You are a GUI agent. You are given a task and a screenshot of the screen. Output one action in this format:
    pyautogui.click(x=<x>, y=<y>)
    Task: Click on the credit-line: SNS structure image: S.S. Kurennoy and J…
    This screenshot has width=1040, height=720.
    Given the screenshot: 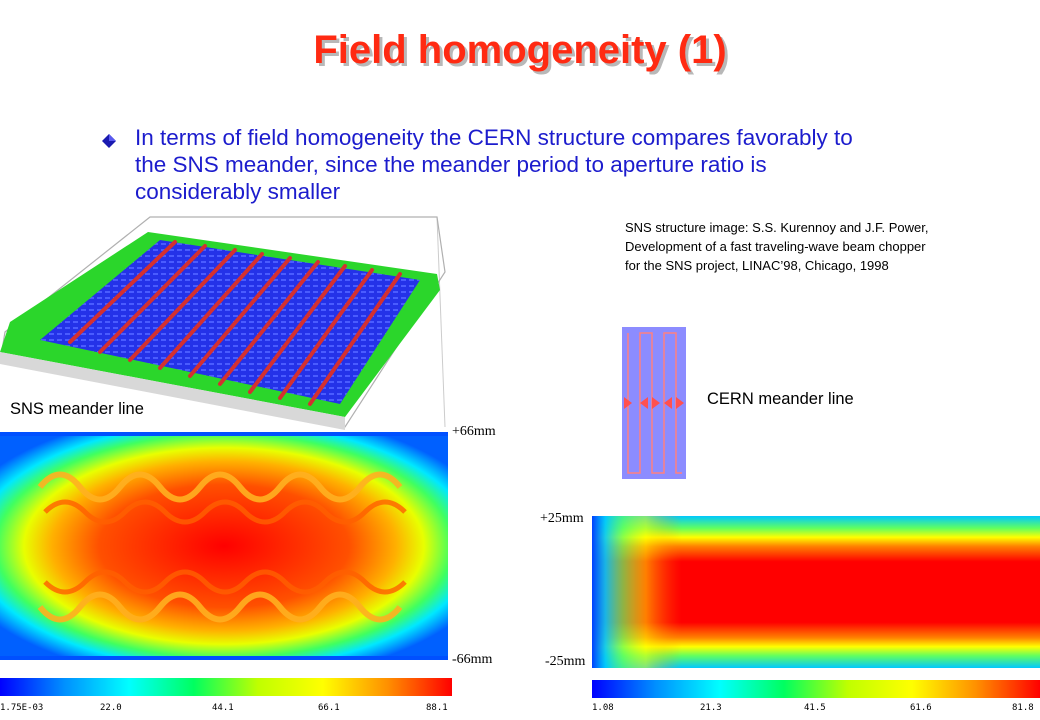 What is the action you would take?
    pyautogui.click(x=777, y=227)
    